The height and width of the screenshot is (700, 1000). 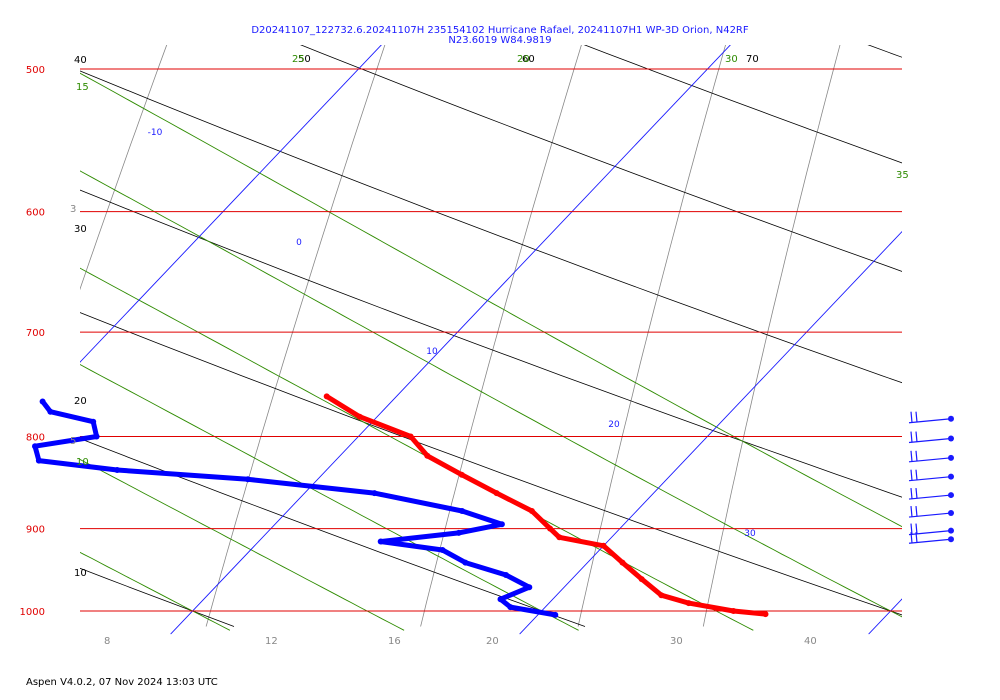 What do you see at coordinates (271, 641) in the screenshot?
I see `mixing-ratio-label: 12` at bounding box center [271, 641].